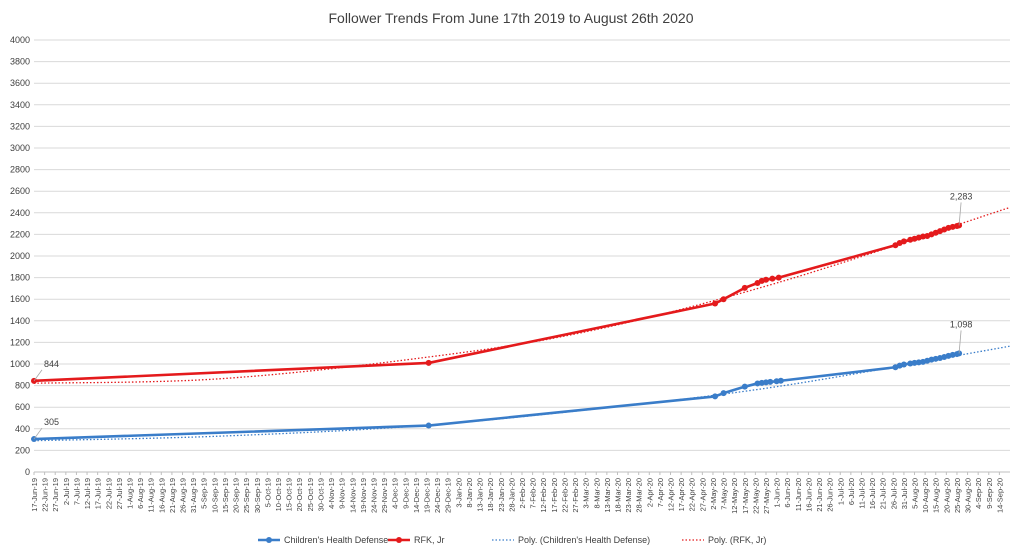 Image resolution: width=1022 pixels, height=557 pixels. What do you see at coordinates (755, 496) in the screenshot?
I see `x-tick-label: 22-May-20` at bounding box center [755, 496].